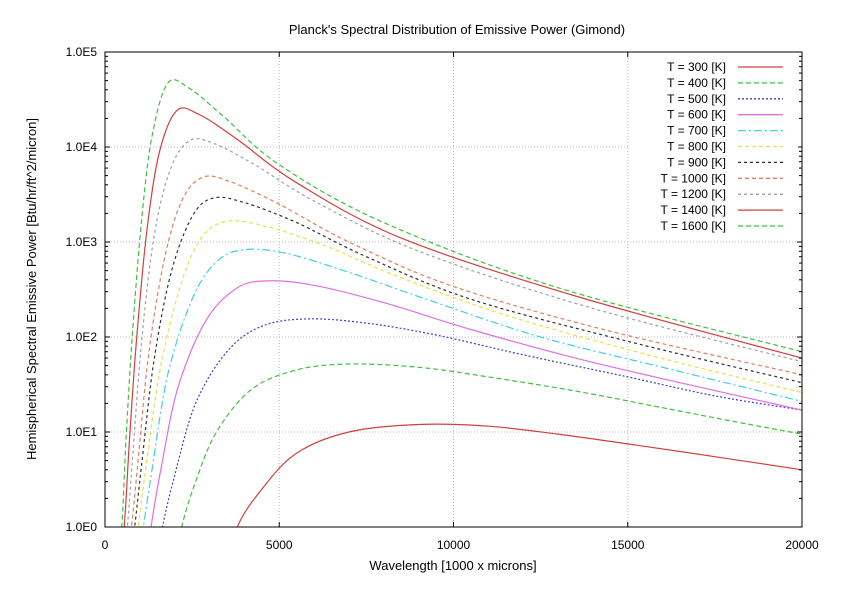 The image size is (854, 594). What do you see at coordinates (694, 226) in the screenshot?
I see `legend-label: T = 1600 [K]` at bounding box center [694, 226].